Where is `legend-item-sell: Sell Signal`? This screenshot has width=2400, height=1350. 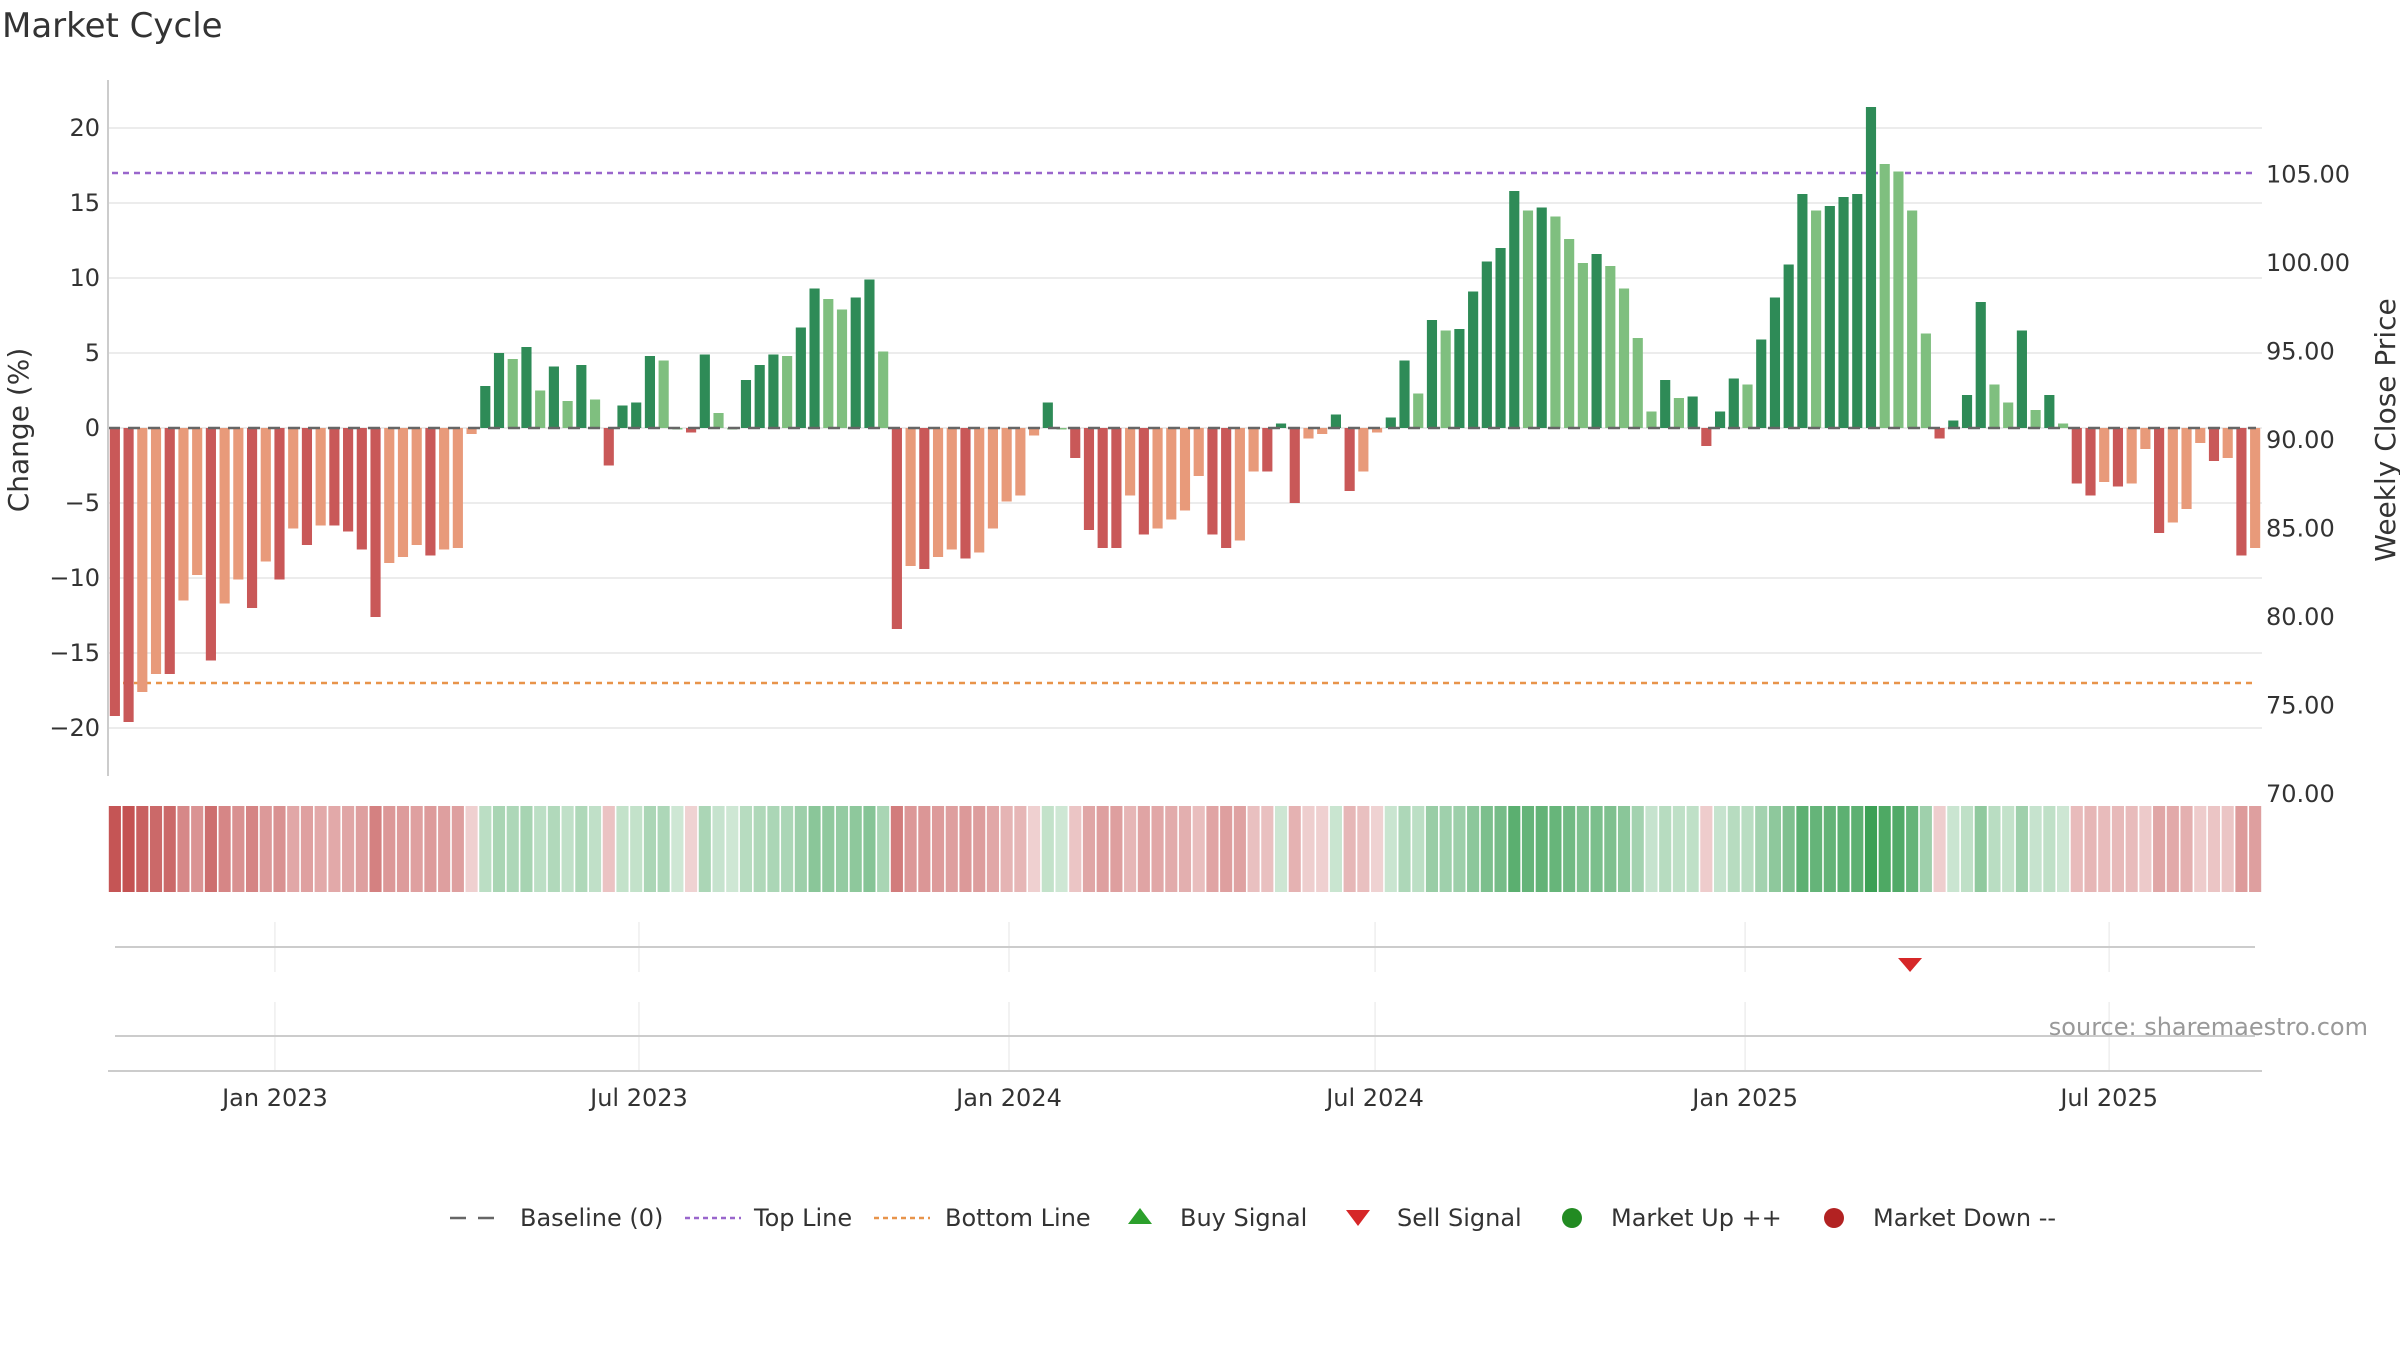 legend-item-sell: Sell Signal is located at coordinates (1434, 1218).